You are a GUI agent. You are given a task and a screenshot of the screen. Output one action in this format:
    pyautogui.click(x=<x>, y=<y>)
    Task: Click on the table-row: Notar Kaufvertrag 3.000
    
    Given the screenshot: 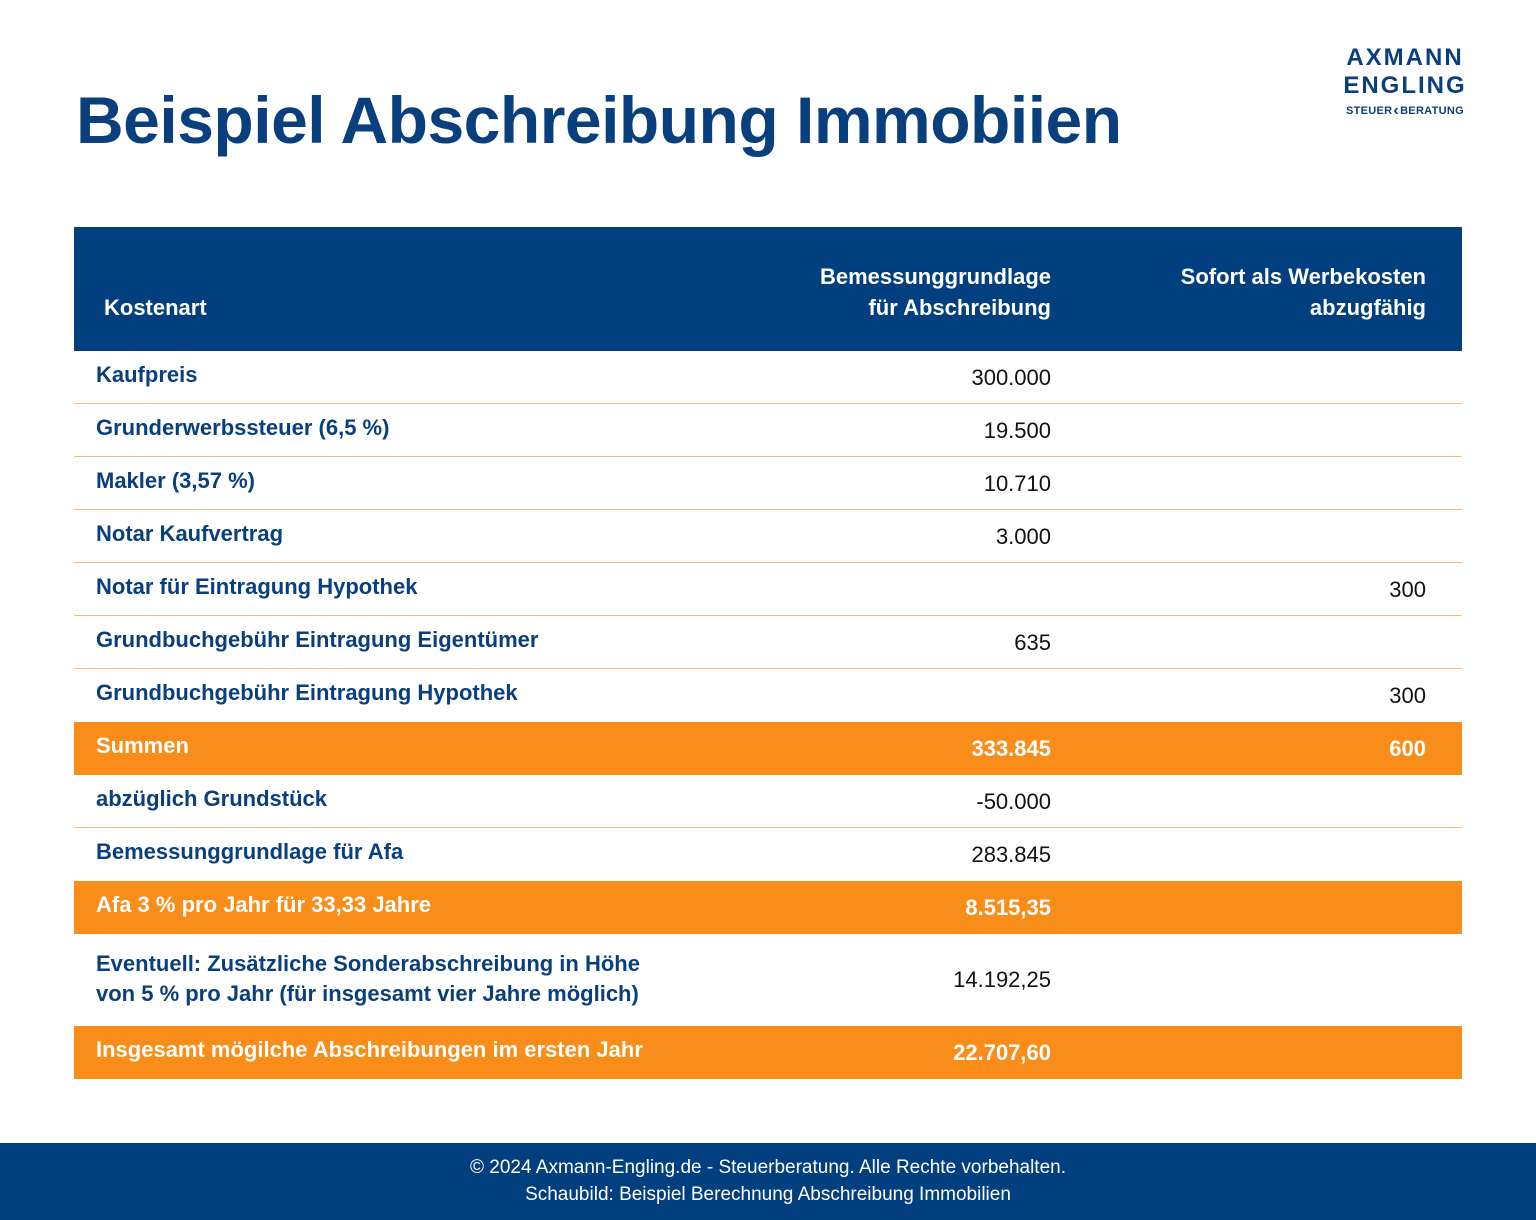 What is the action you would take?
    pyautogui.click(x=768, y=536)
    